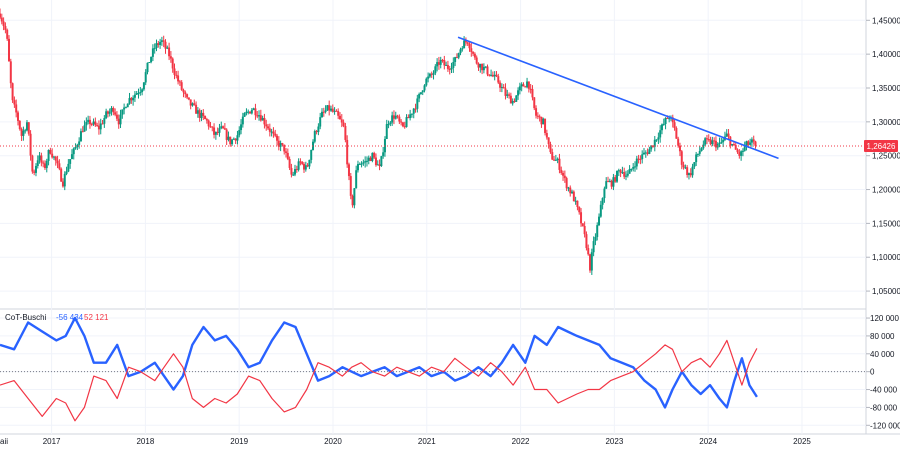 The width and height of the screenshot is (900, 455). Describe the element at coordinates (886, 122) in the screenshot. I see `price-tick-label: 1,30000` at that location.